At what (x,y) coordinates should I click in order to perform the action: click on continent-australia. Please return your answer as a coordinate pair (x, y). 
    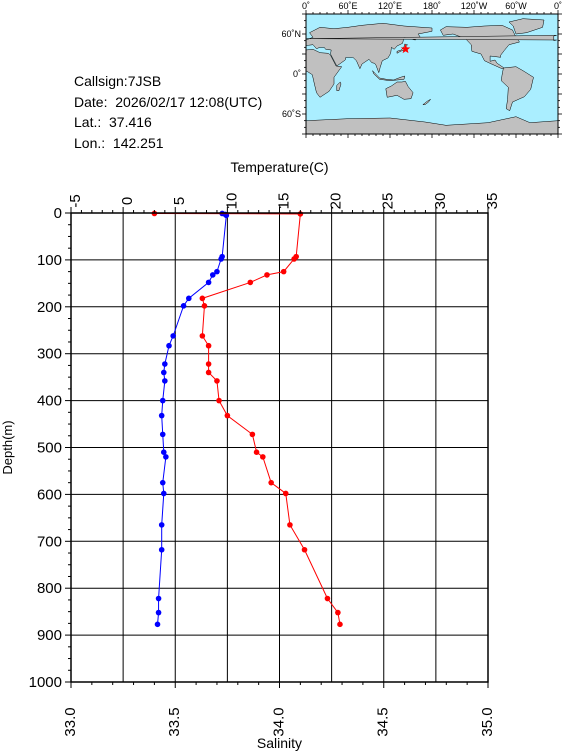
    Looking at the image, I should click on (399, 90).